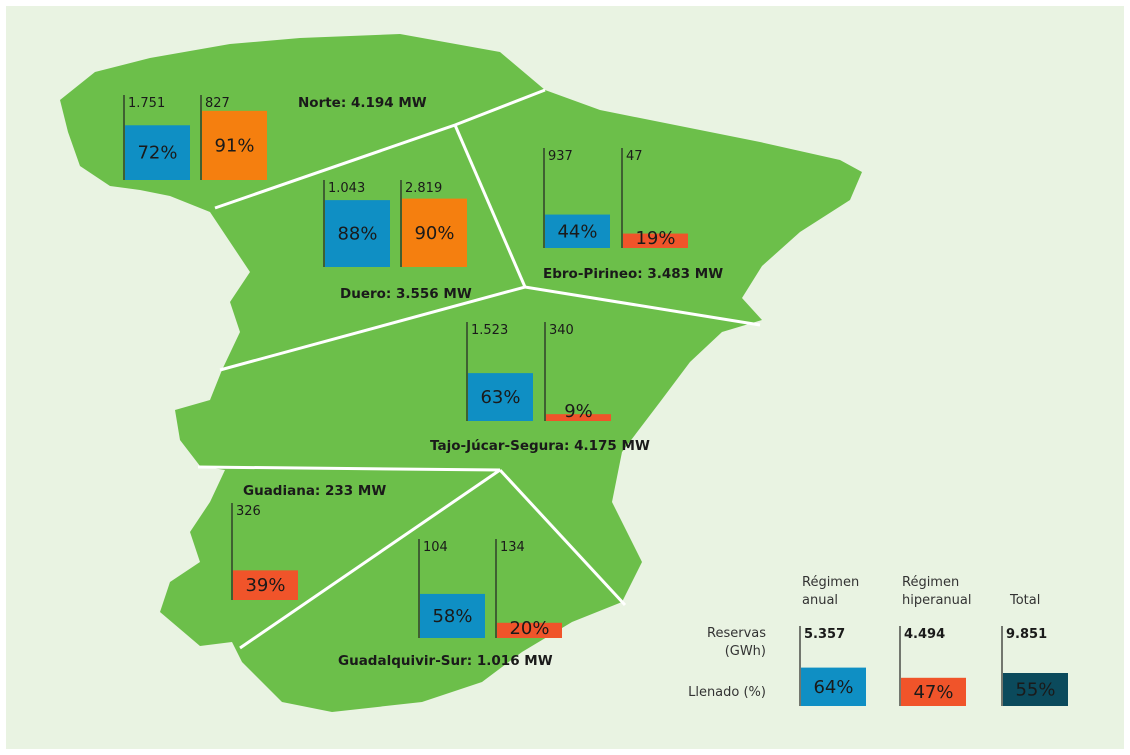 This screenshot has width=1130, height=755. What do you see at coordinates (936, 600) in the screenshot?
I see `legend-header: hiperanual` at bounding box center [936, 600].